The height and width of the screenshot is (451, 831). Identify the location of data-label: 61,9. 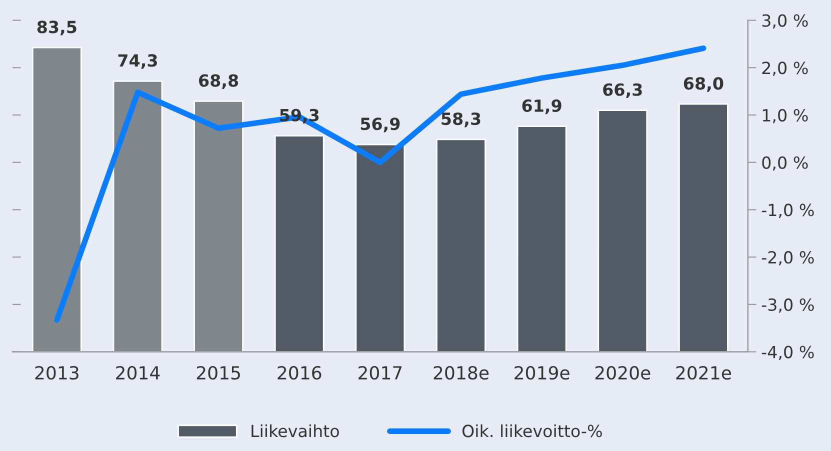
(542, 106).